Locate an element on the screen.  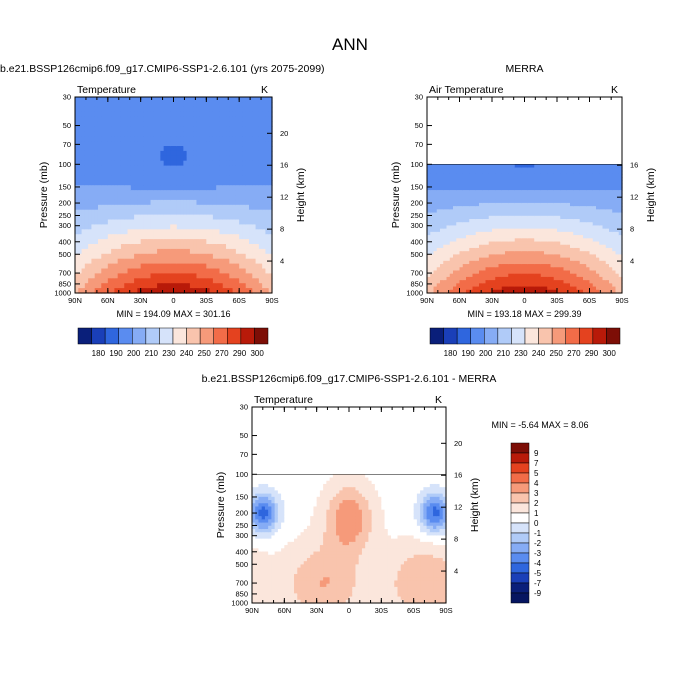
y2-tick-label: 8 is located at coordinates (282, 229).